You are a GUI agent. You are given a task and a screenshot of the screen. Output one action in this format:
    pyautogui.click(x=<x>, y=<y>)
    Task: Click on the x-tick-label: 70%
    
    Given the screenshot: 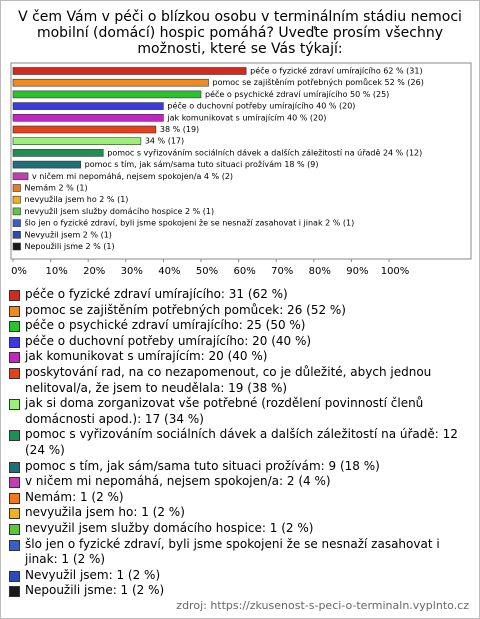 What is the action you would take?
    pyautogui.click(x=282, y=271)
    